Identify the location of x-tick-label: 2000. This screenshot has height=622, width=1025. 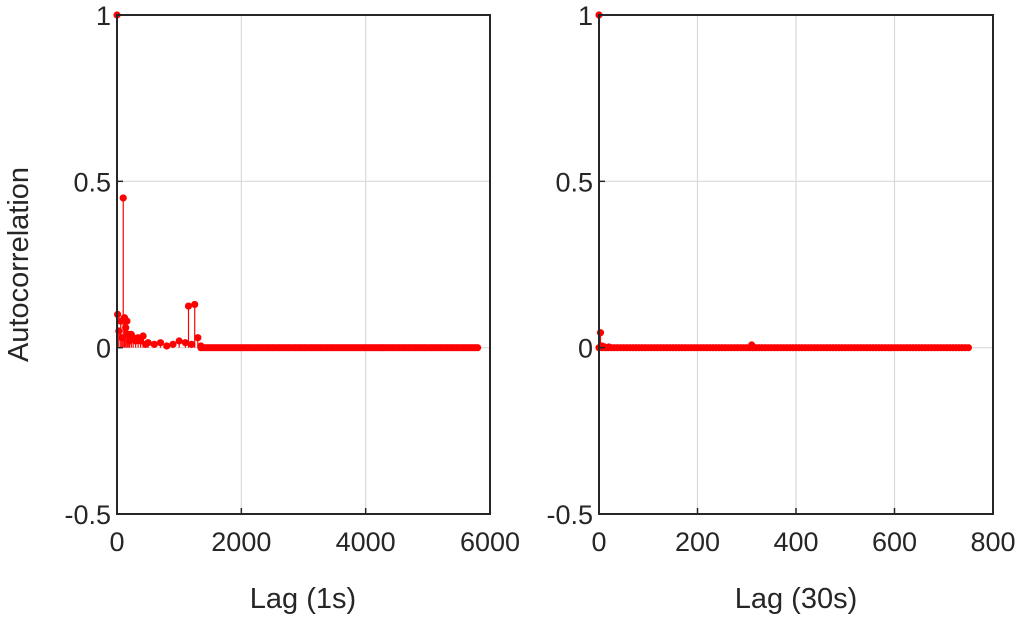
(241, 542).